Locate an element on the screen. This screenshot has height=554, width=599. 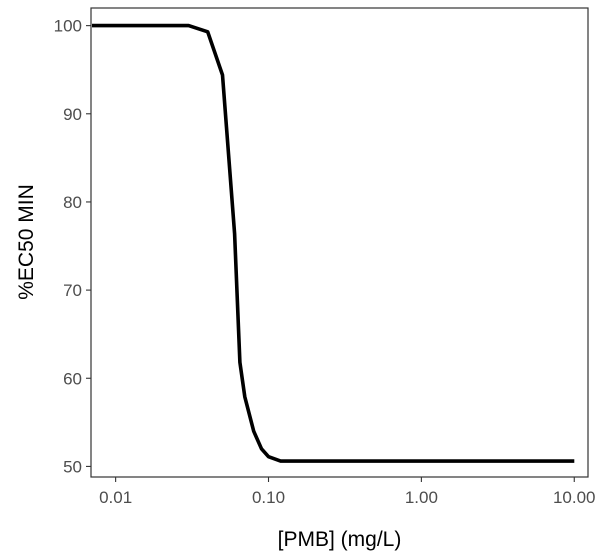
y-tick-label: 50 is located at coordinates (72, 466).